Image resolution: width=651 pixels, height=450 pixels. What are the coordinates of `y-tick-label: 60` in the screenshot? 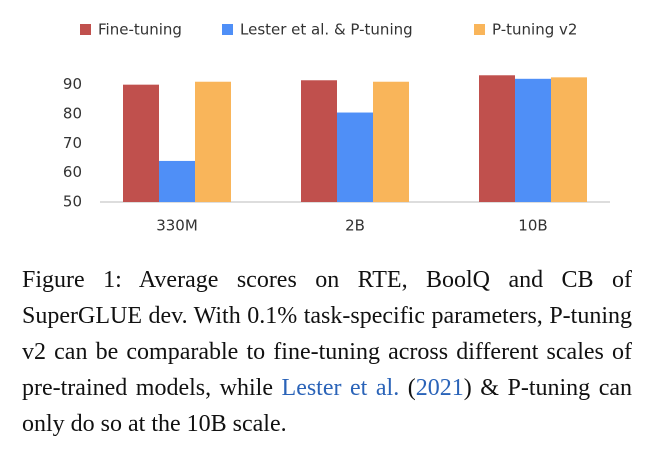 It's located at (72, 172).